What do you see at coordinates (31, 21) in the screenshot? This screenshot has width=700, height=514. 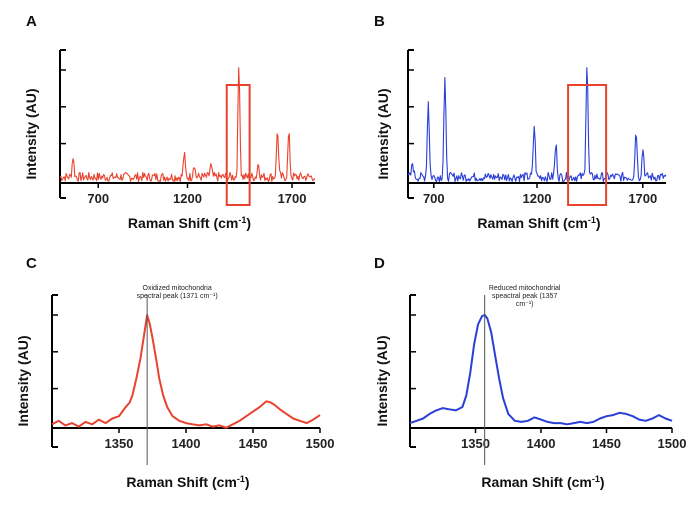 I see `panel-letter: A` at bounding box center [31, 21].